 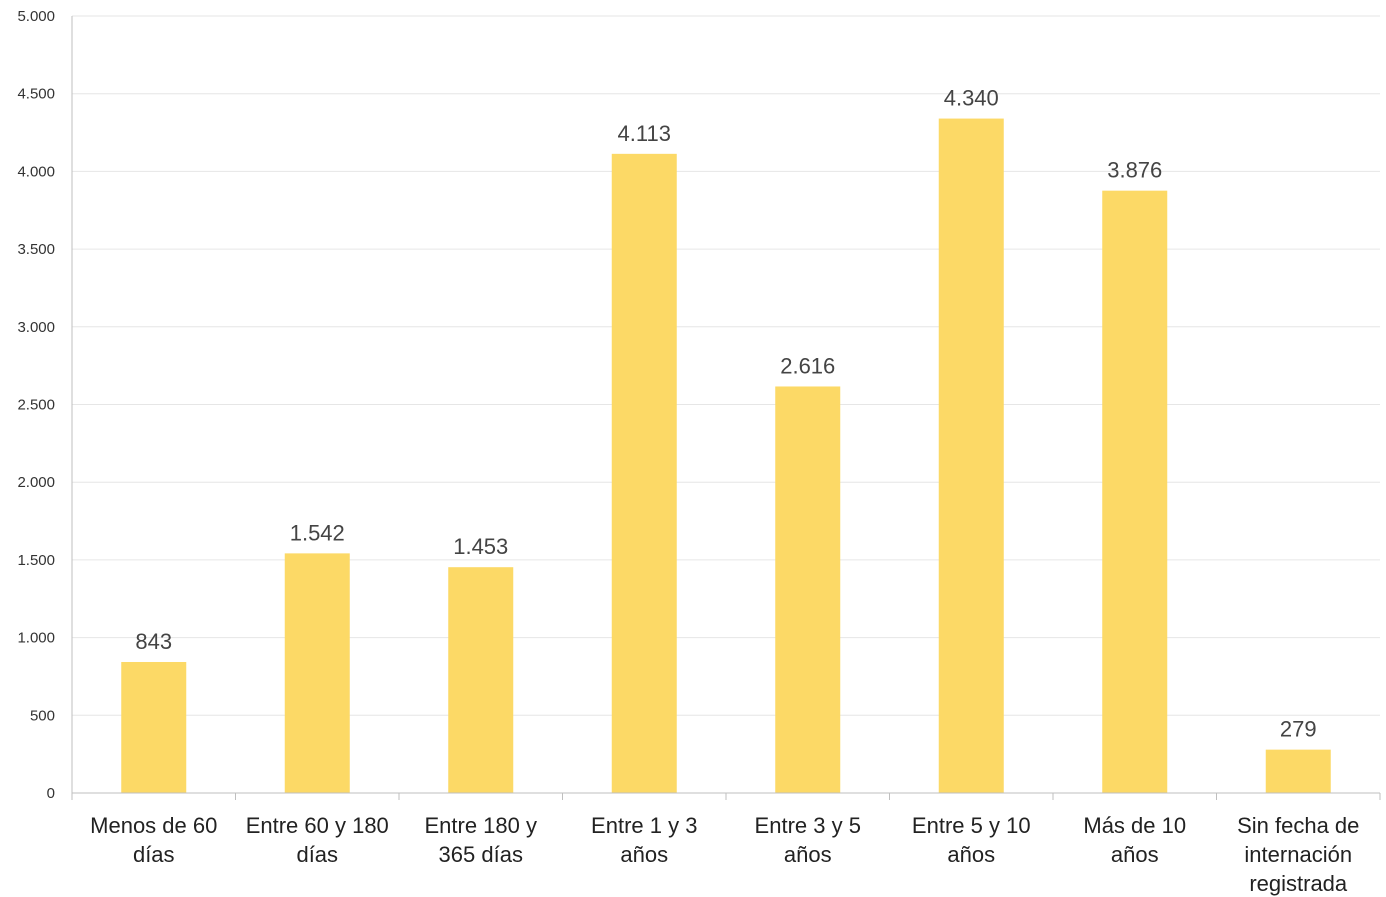 I want to click on x-tick-label: Entre 180 y 365 días, so click(x=480, y=840).